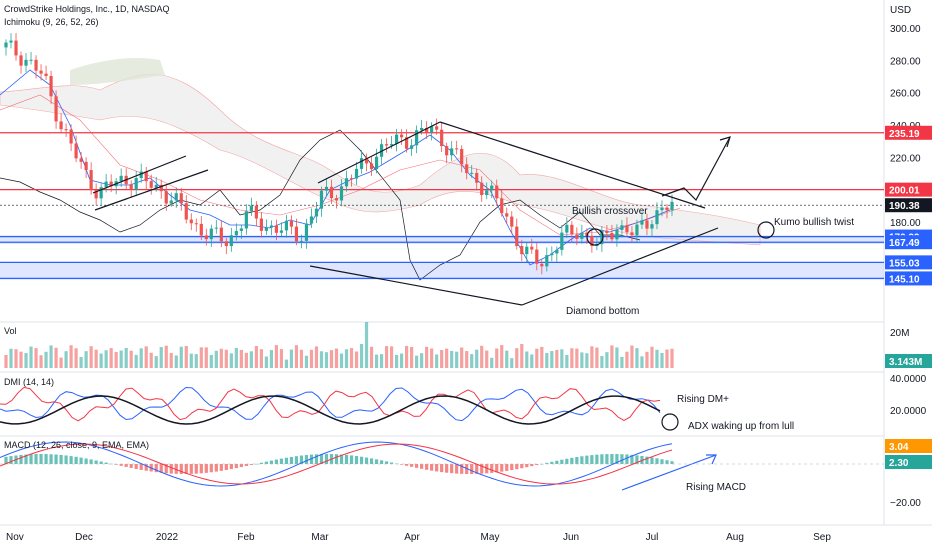  Describe the element at coordinates (904, 134) in the screenshot. I see `level-label: 235.19` at that location.